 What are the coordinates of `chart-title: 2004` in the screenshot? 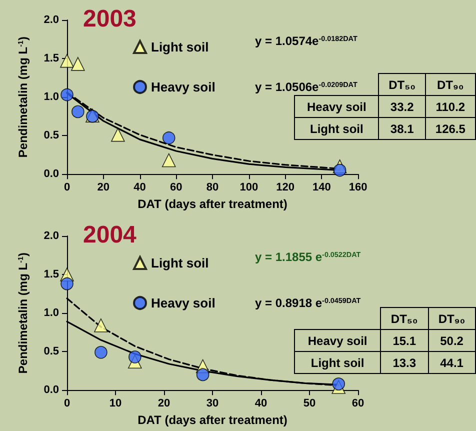 It's located at (110, 235).